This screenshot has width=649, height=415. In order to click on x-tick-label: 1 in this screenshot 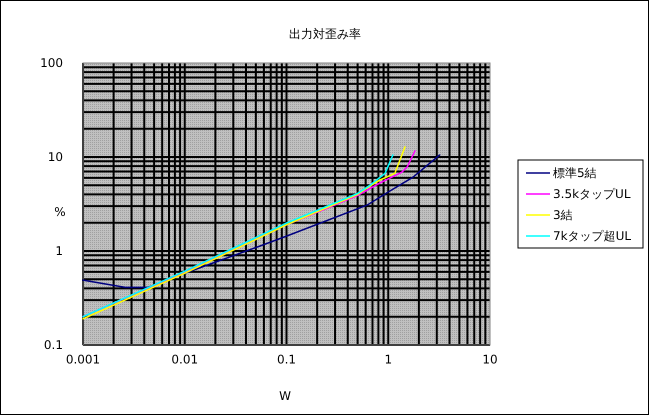, I will do `click(388, 359)`.